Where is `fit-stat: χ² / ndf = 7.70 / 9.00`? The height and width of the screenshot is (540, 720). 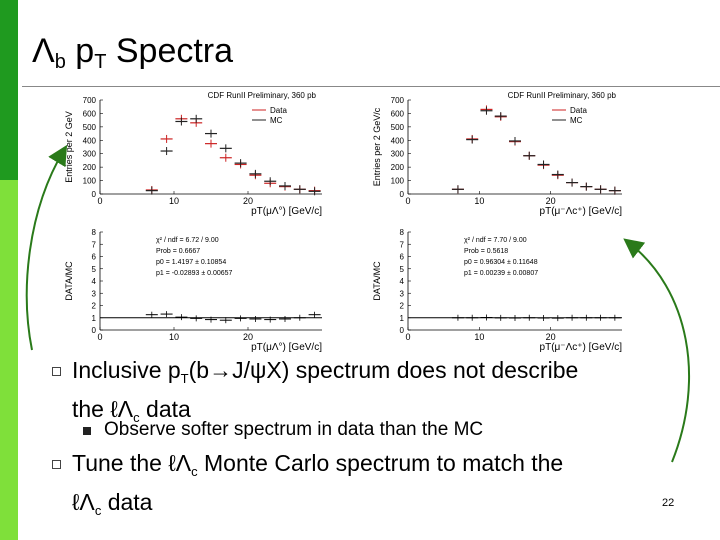 fit-stat: χ² / ndf = 7.70 / 9.00 is located at coordinates (495, 240).